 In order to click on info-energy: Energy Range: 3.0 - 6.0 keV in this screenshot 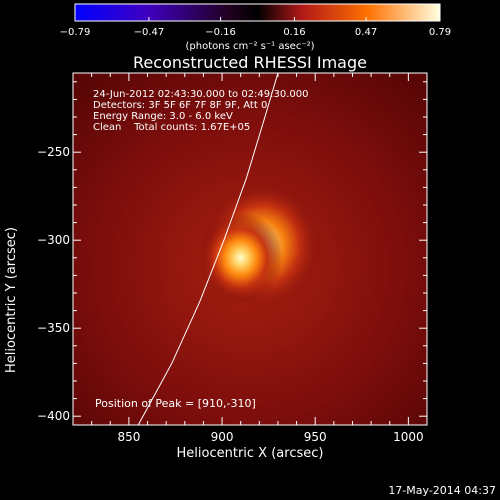, I will do `click(163, 116)`.